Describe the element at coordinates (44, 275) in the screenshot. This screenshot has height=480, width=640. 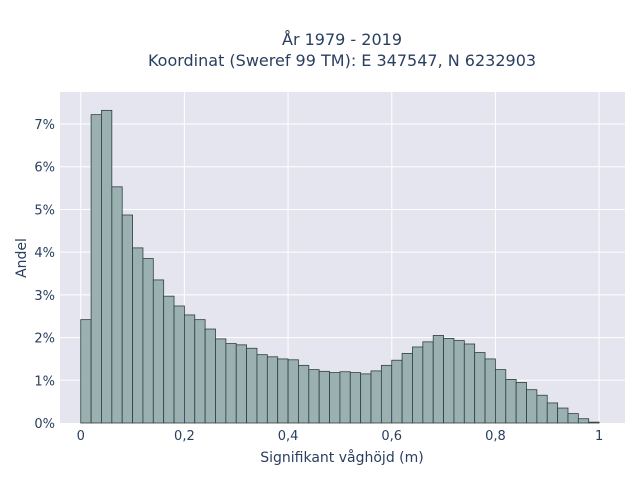
I see `y-axis-ticks: 0% 1% 2% 3% 4% 5% 6% 7%` at that location.